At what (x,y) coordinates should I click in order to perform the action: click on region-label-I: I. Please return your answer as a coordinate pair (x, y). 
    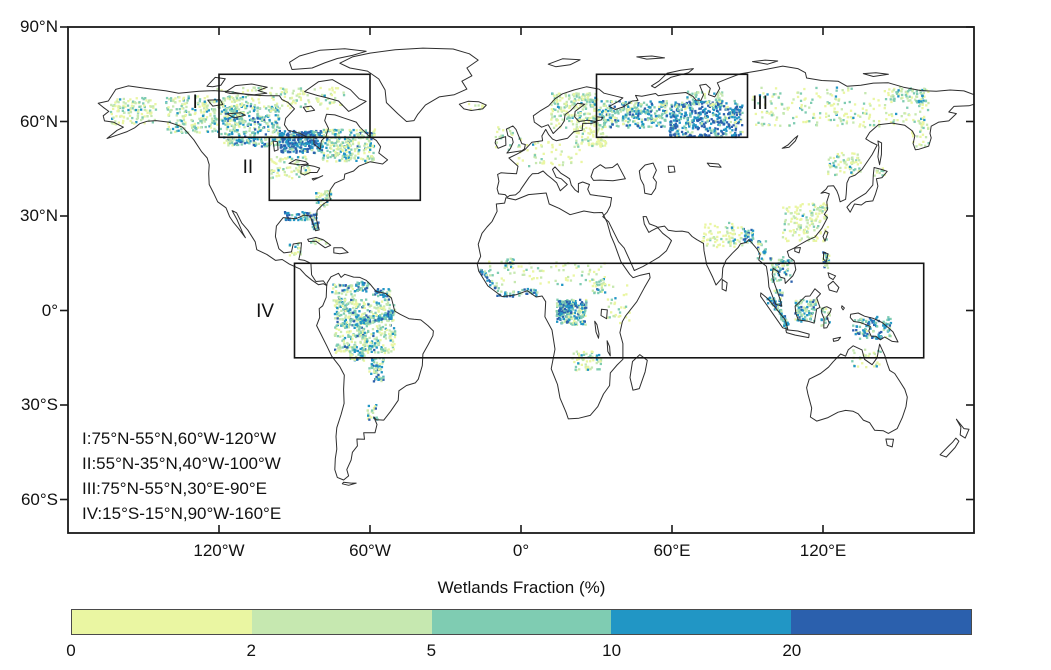
    Looking at the image, I should click on (195, 102).